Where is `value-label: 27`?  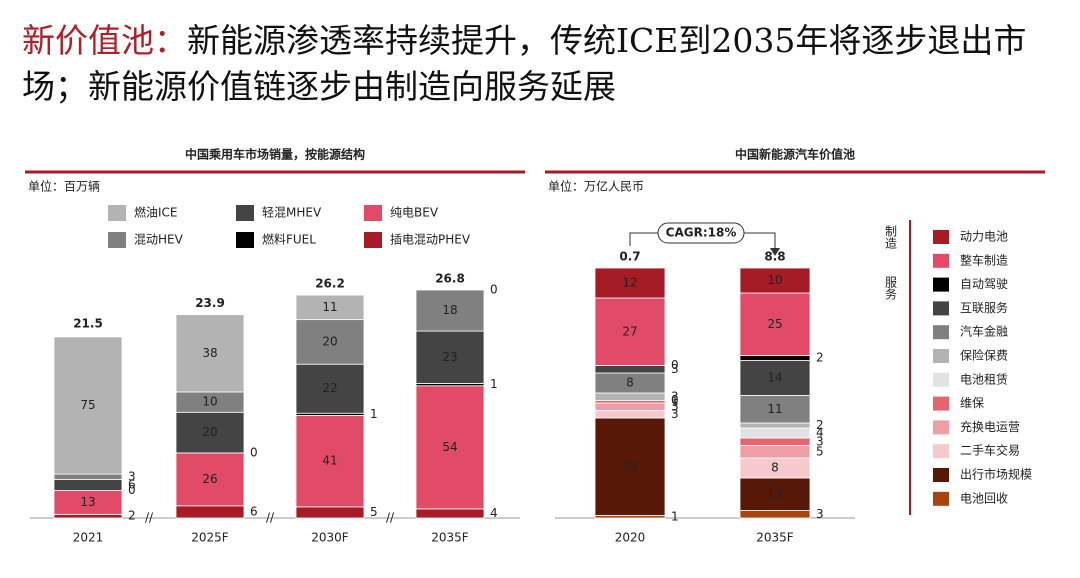
value-label: 27 is located at coordinates (629, 331).